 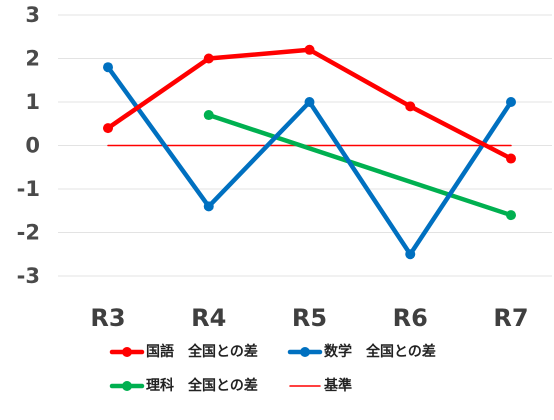 I want to click on x-tick-label: R3, so click(x=107, y=318).